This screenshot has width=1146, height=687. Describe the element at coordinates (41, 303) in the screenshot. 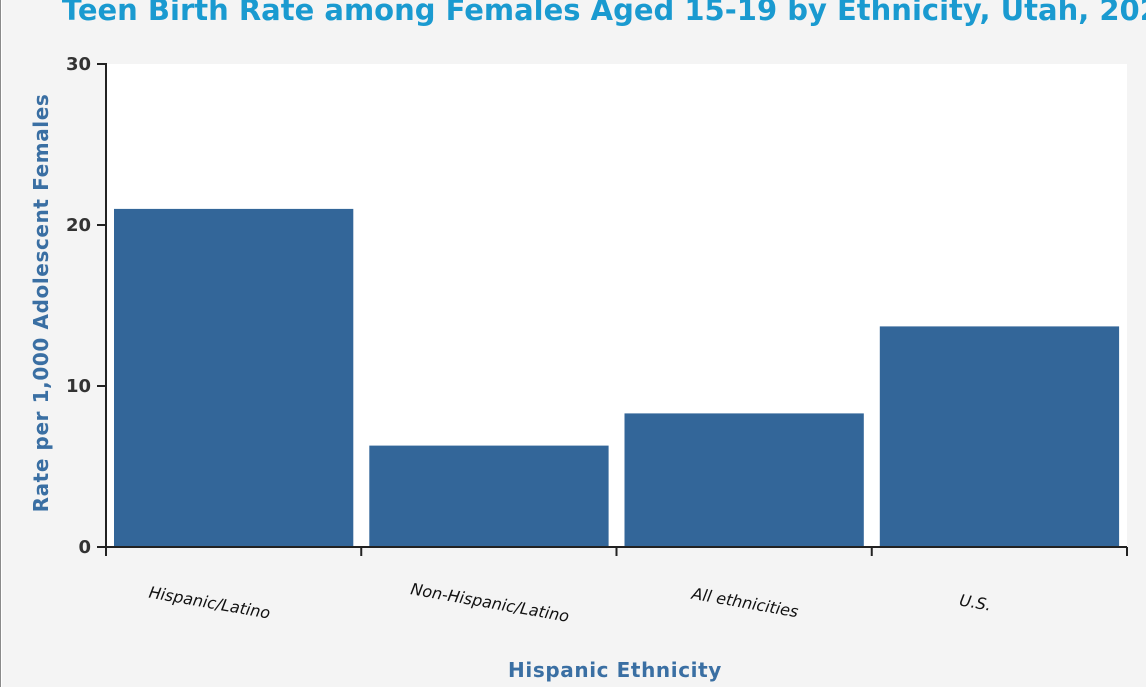

I see `y-axis-title: Rate per 1,000 Adolescent Females` at that location.